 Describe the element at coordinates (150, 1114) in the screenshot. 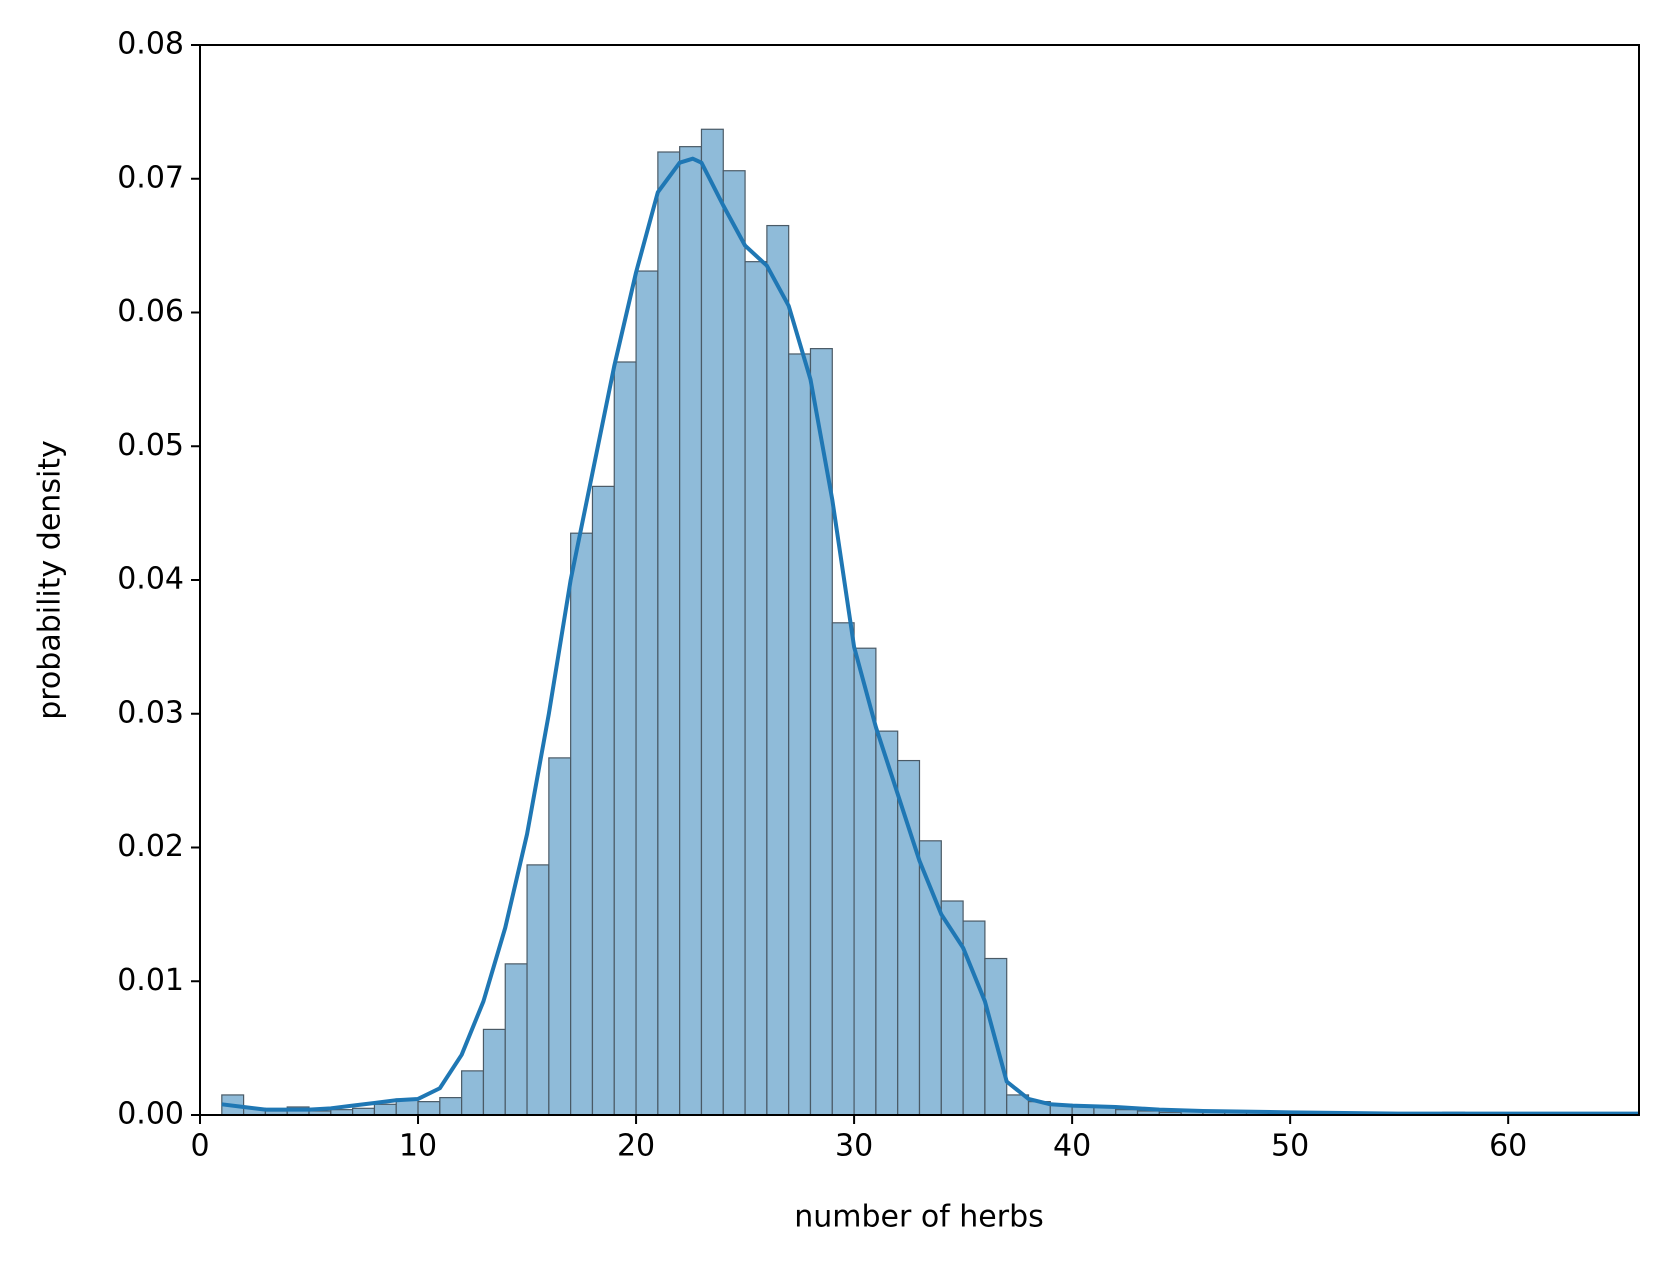

I see `y-tick-label: 0.00` at that location.